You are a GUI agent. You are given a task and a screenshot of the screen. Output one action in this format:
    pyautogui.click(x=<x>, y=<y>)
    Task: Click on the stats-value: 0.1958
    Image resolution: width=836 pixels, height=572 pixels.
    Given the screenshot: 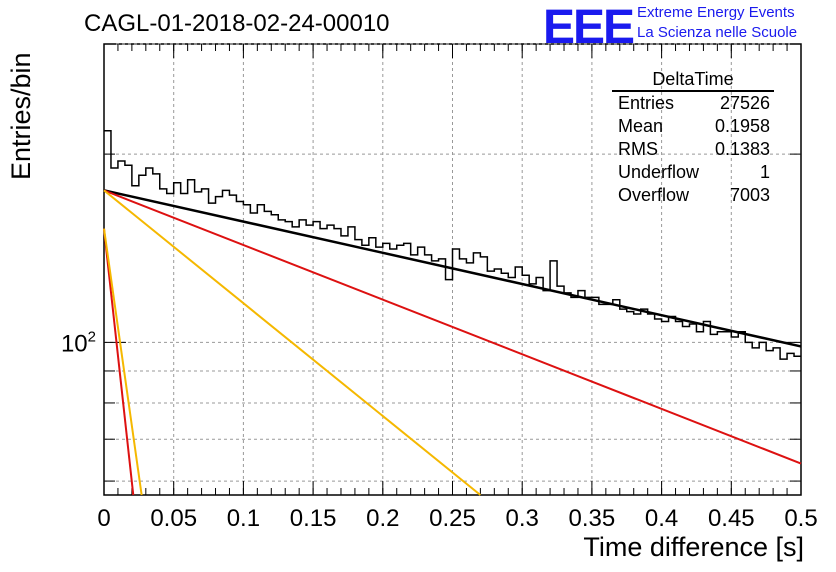 What is the action you would take?
    pyautogui.click(x=742, y=126)
    